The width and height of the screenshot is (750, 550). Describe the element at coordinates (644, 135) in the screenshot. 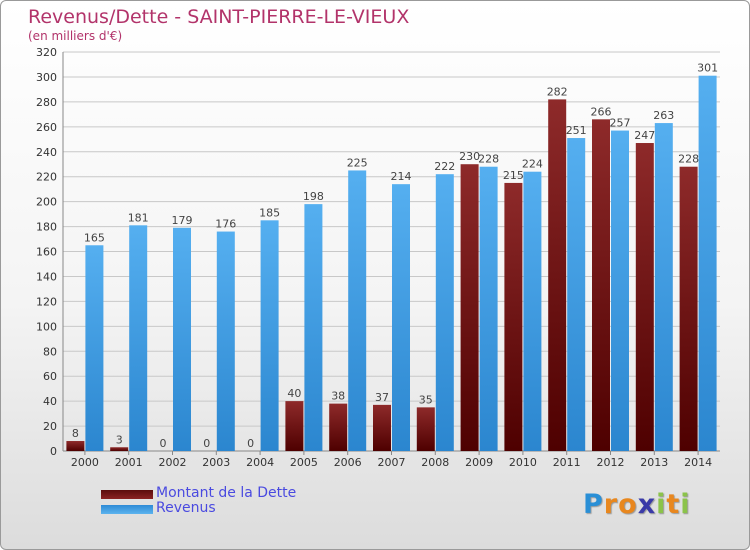

I see `data-label-dette: 247` at that location.